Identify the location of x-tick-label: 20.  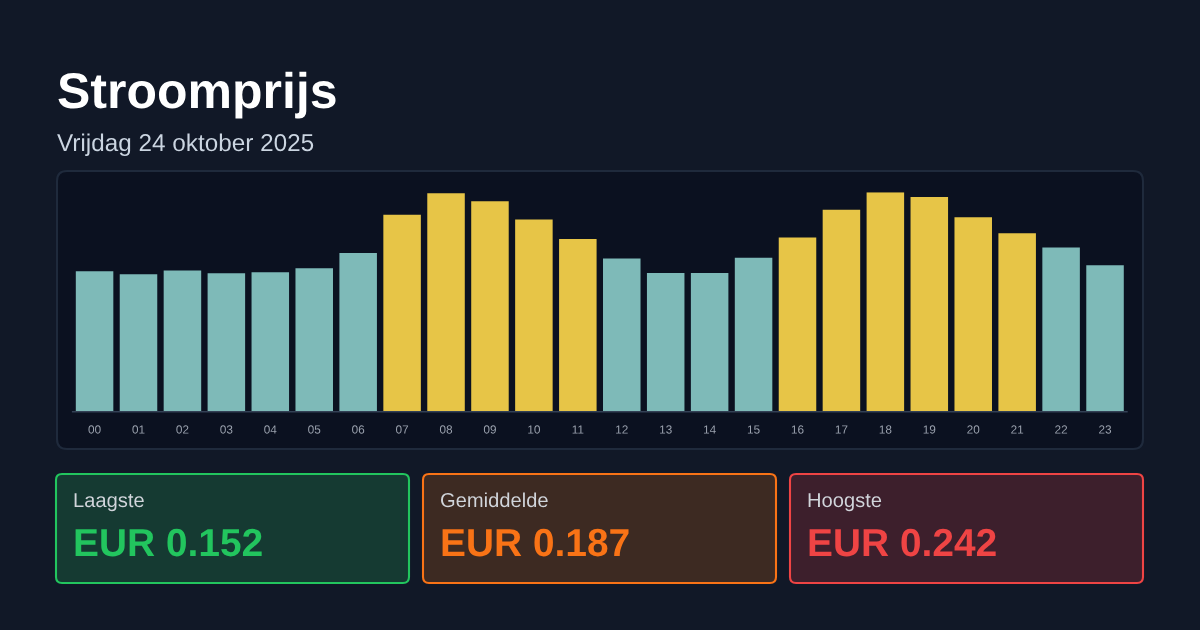
(973, 429).